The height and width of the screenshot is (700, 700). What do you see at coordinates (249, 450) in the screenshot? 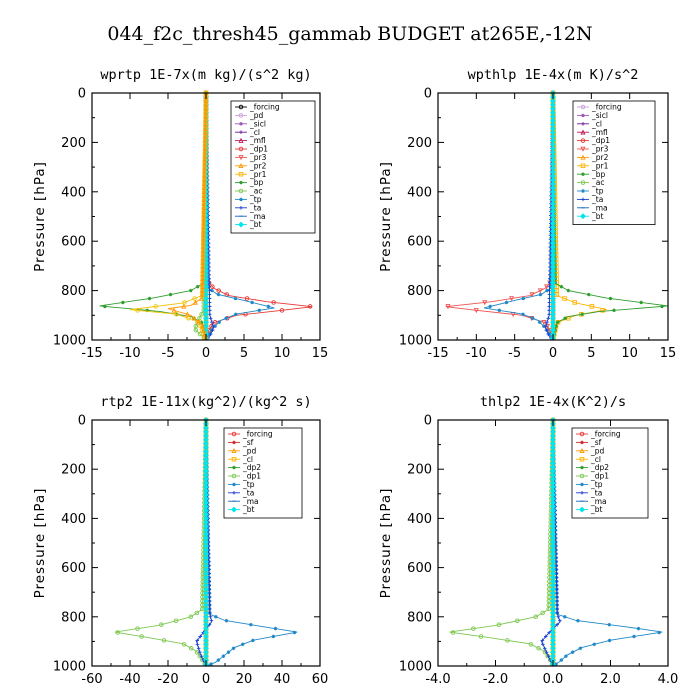
I see `legend-label: _pd` at bounding box center [249, 450].